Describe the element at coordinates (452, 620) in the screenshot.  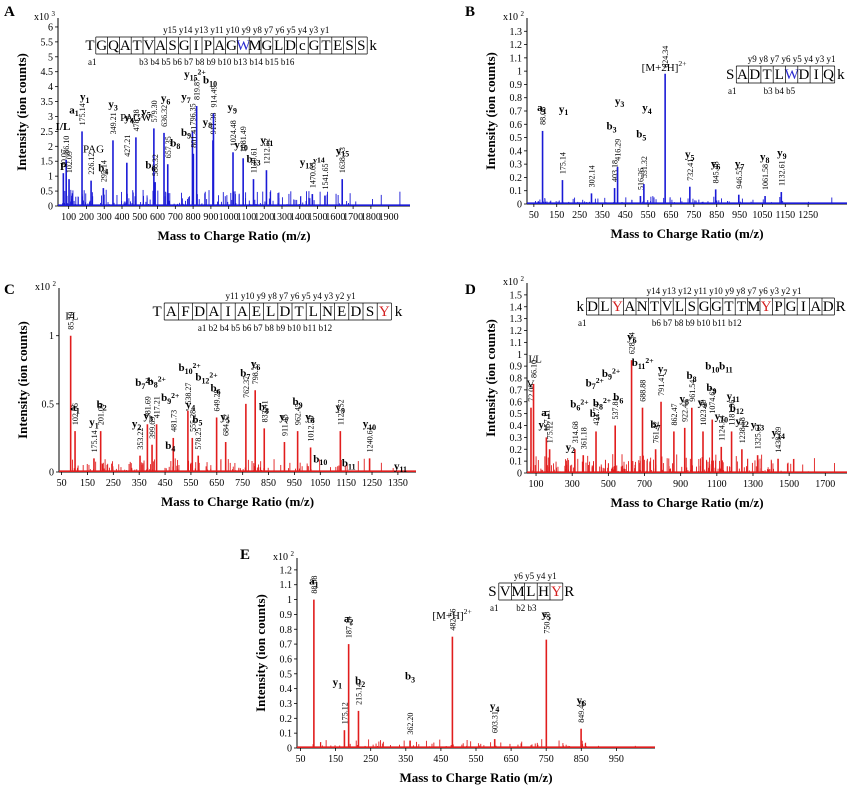
I see `mz-label: 482.76` at that location.